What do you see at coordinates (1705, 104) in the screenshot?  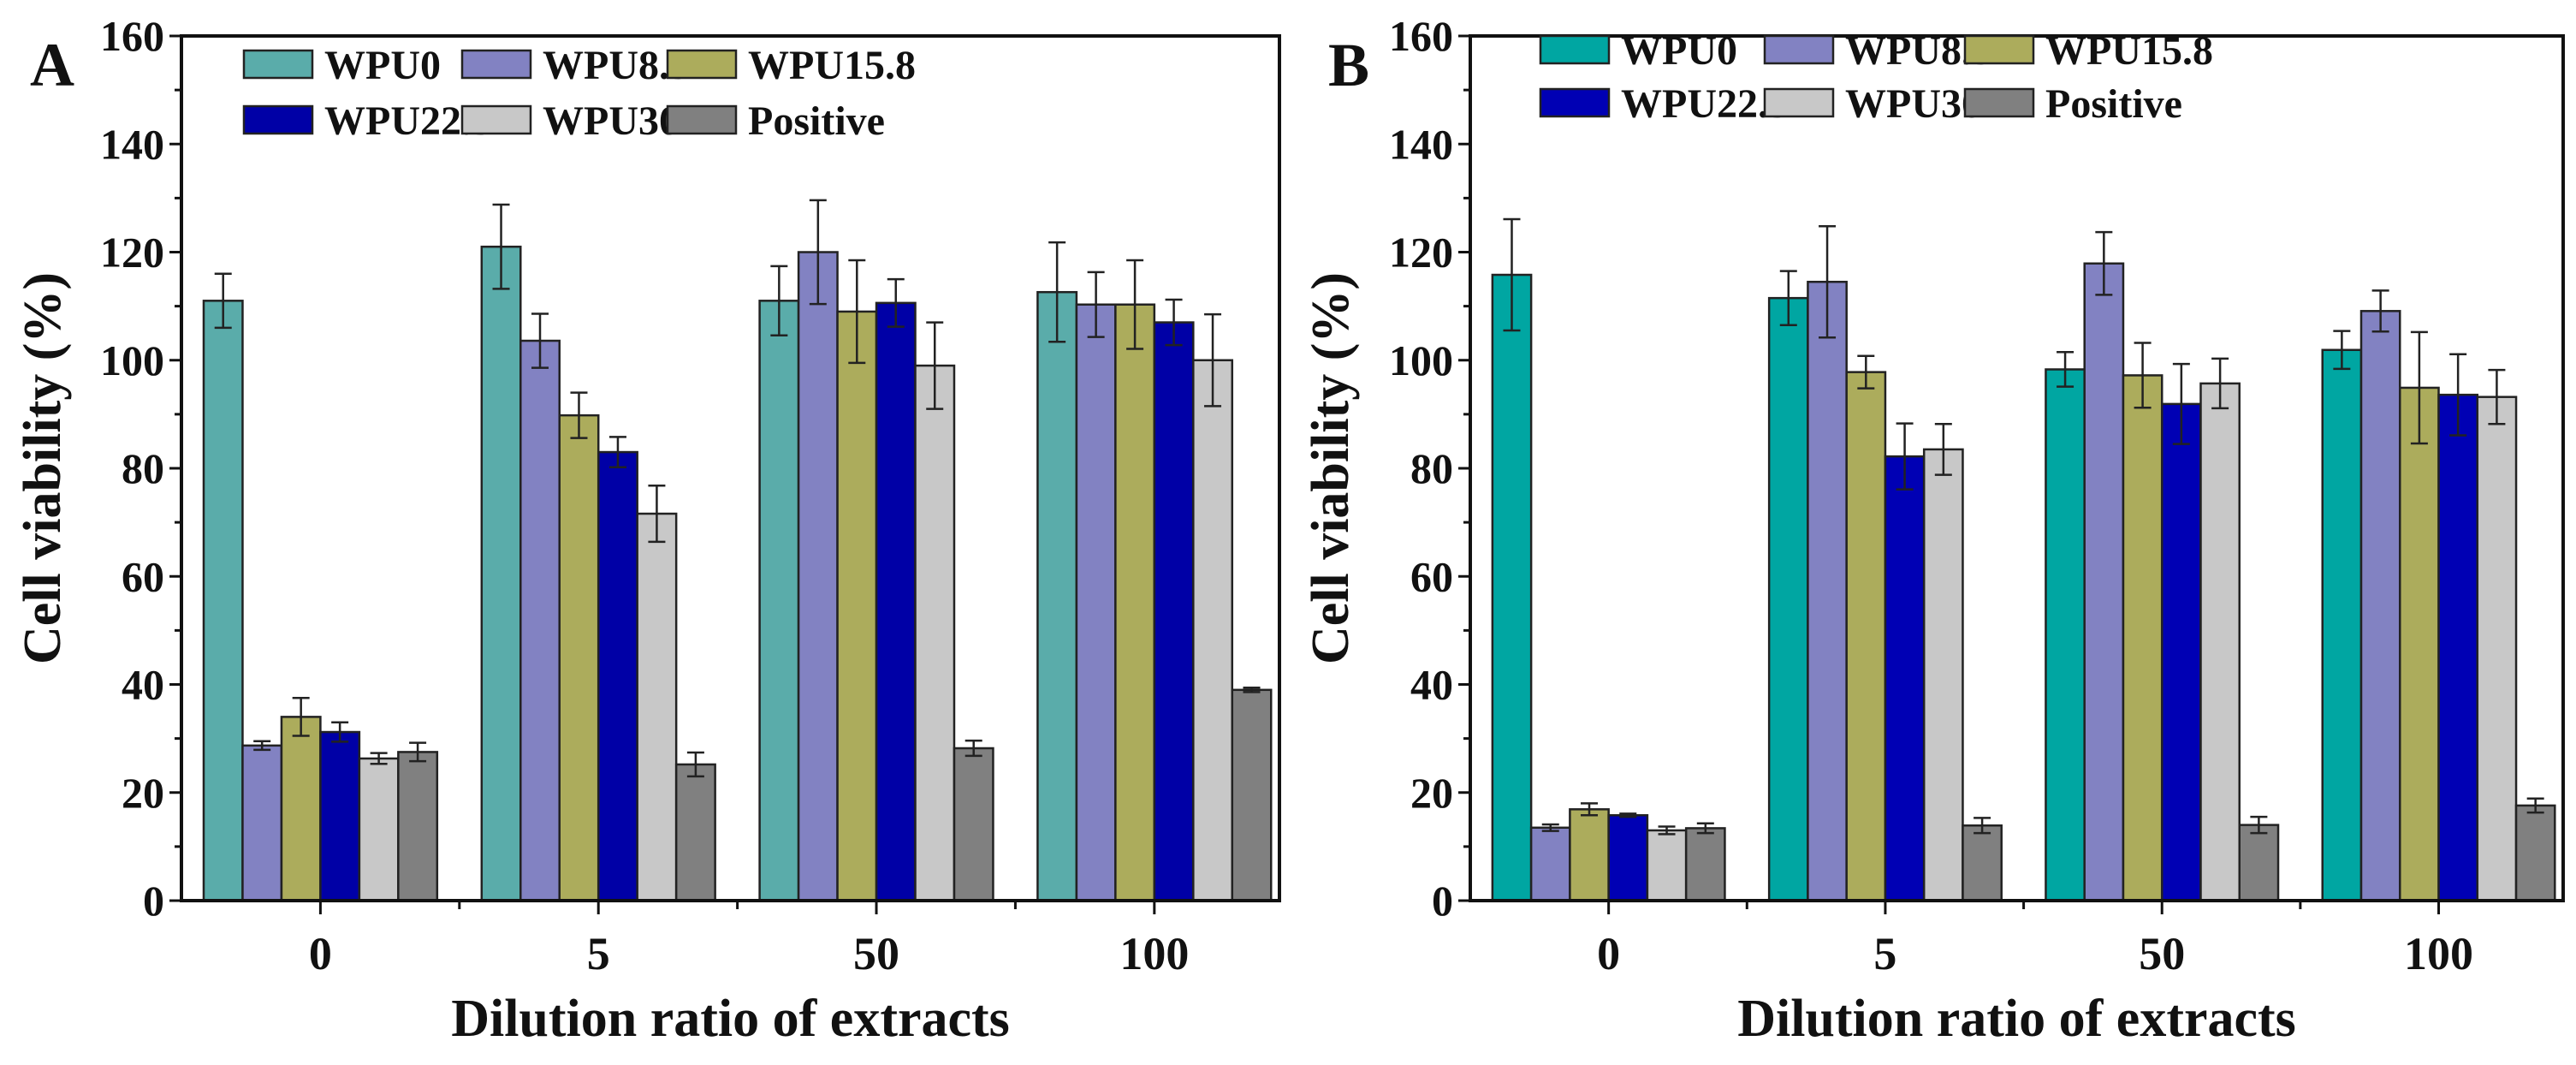 I see `legend-label: WPU22.3` at bounding box center [1705, 104].